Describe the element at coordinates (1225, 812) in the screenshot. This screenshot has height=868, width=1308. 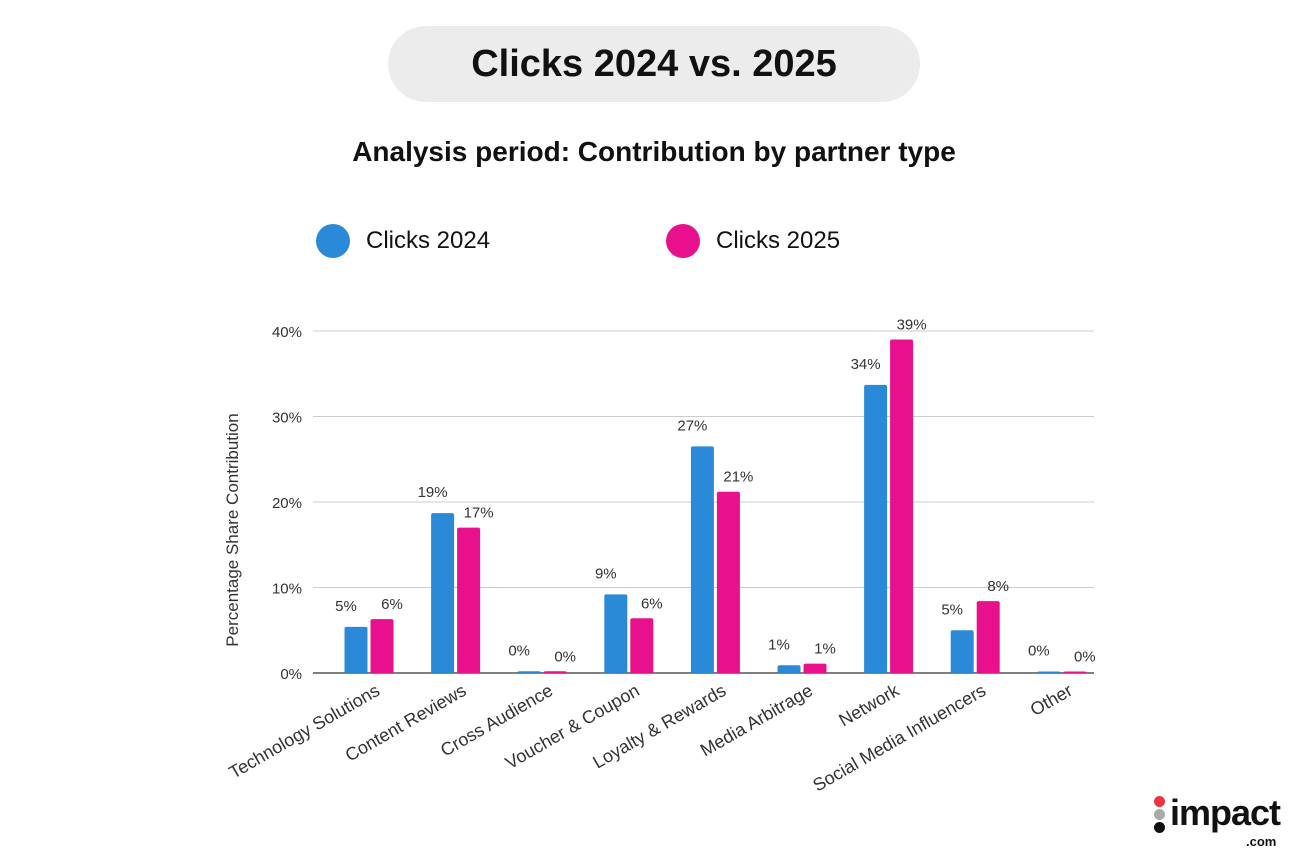
I see `logo-text: impact` at that location.